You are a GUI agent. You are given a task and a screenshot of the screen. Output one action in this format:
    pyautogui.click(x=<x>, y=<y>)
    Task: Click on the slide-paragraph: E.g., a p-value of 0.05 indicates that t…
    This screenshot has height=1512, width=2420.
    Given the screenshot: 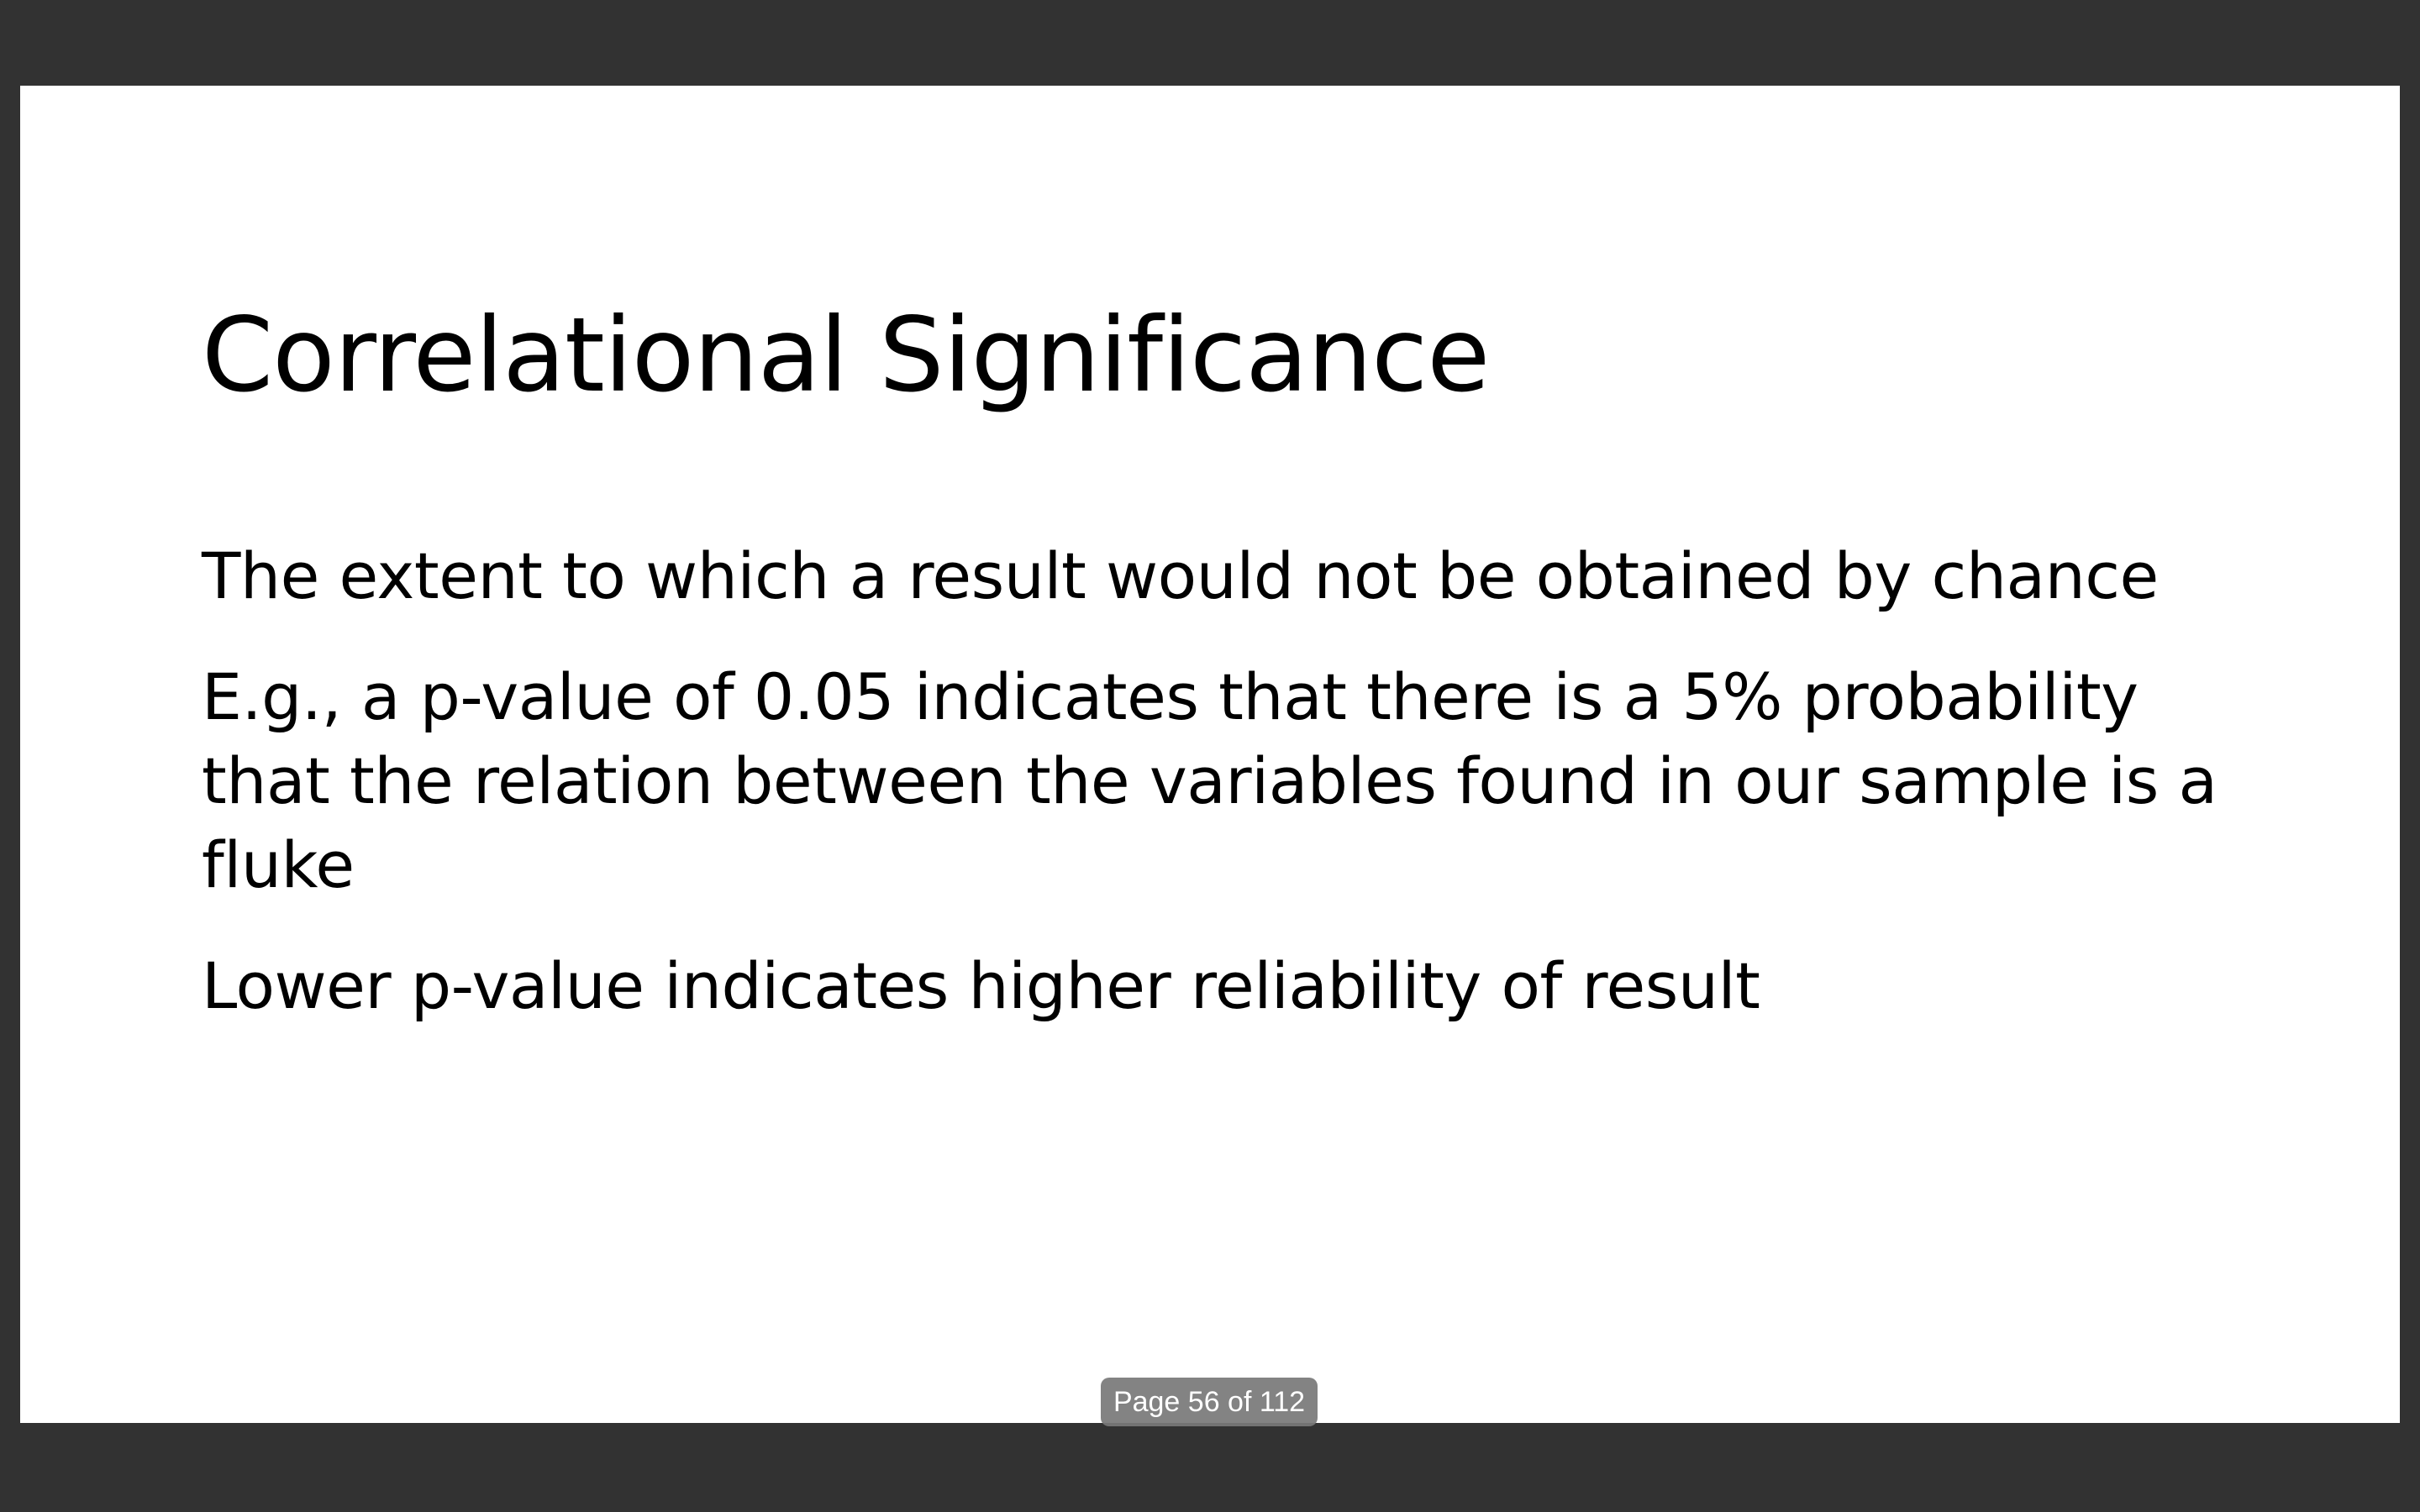 What is the action you would take?
    pyautogui.click(x=1209, y=780)
    